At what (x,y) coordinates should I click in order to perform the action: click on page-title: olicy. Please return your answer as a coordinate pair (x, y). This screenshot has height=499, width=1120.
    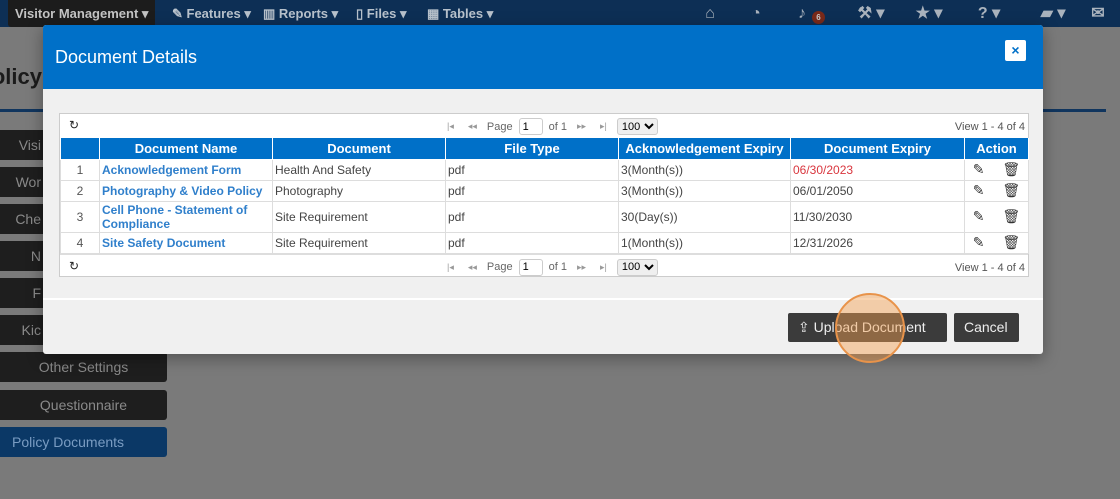
    Looking at the image, I should click on (21, 76).